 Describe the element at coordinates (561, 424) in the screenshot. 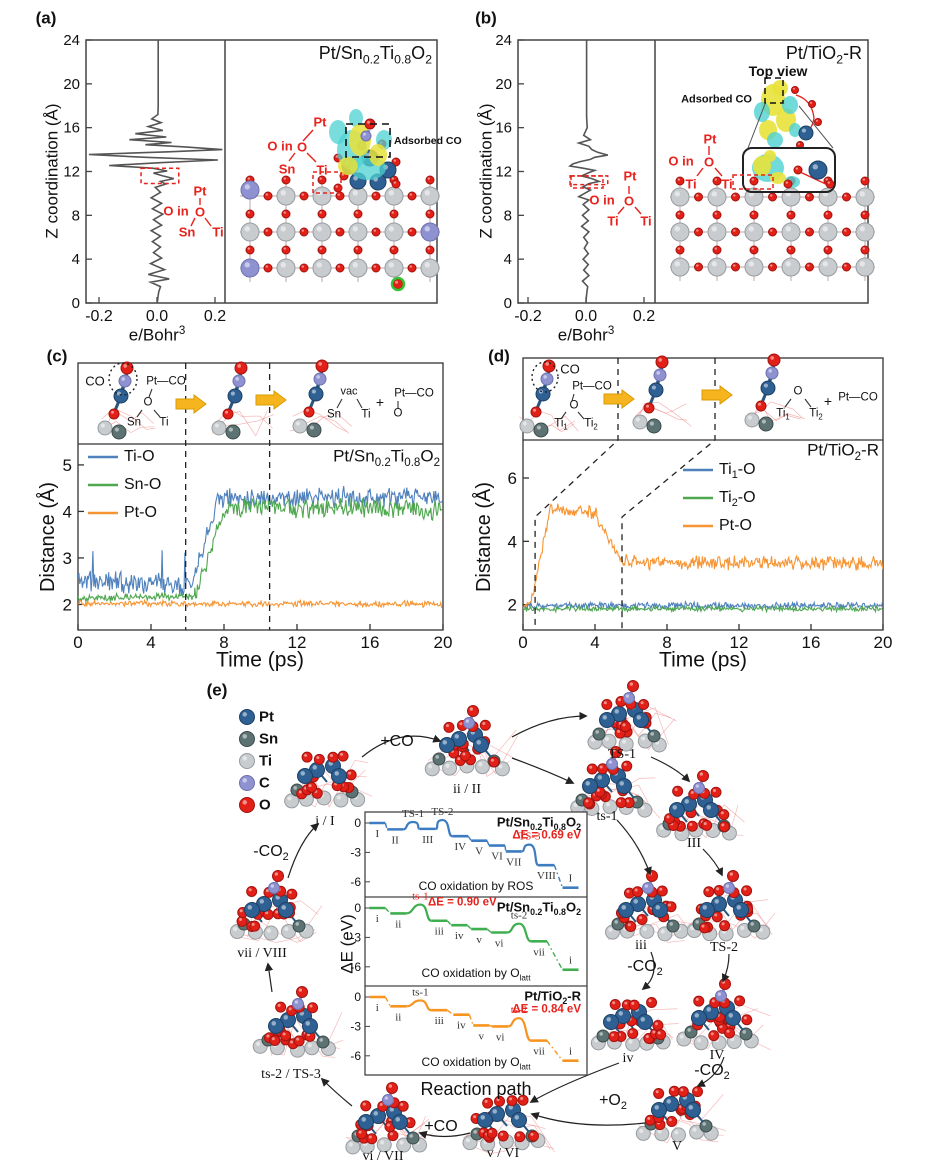

I see `panel-d-inset-ti1a: Ti1` at that location.